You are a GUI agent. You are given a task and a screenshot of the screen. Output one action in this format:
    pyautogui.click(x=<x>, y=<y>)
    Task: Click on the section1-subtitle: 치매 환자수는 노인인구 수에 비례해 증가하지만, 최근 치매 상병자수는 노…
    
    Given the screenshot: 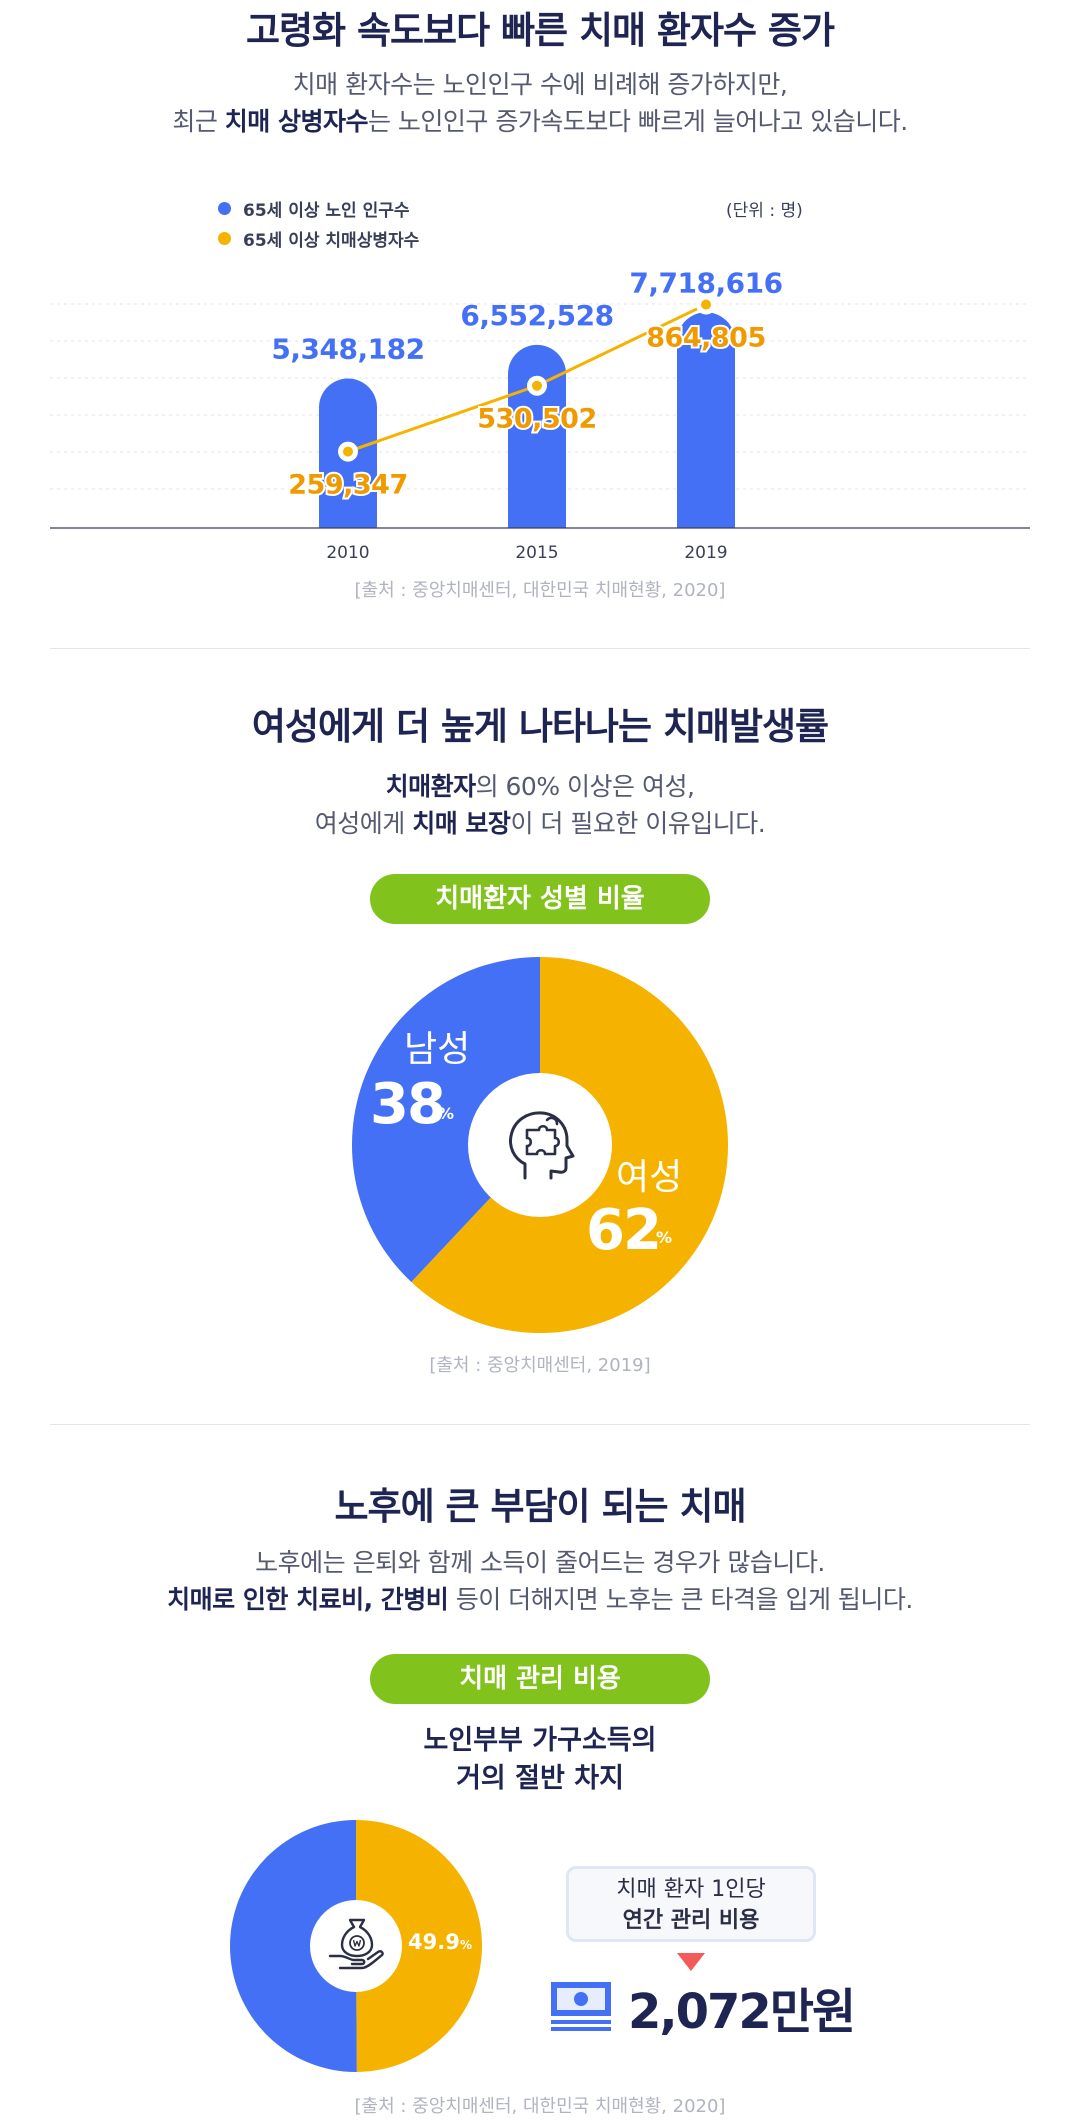 What is the action you would take?
    pyautogui.click(x=540, y=103)
    